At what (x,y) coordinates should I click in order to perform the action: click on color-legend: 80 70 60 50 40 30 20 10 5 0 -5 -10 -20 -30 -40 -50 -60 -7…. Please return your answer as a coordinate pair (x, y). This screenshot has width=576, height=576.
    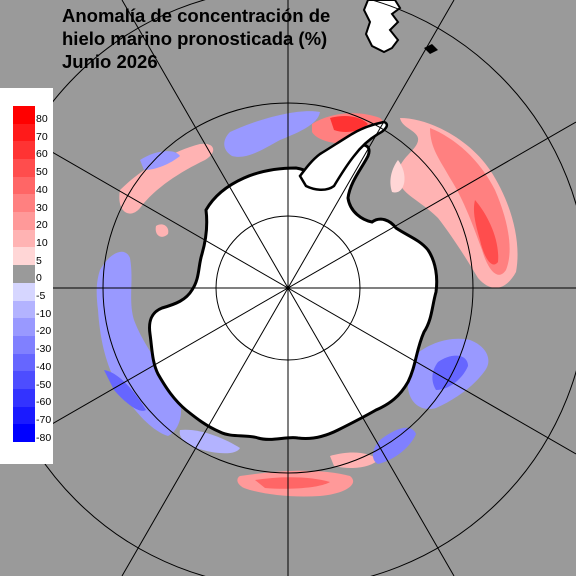
    Looking at the image, I should click on (26, 276).